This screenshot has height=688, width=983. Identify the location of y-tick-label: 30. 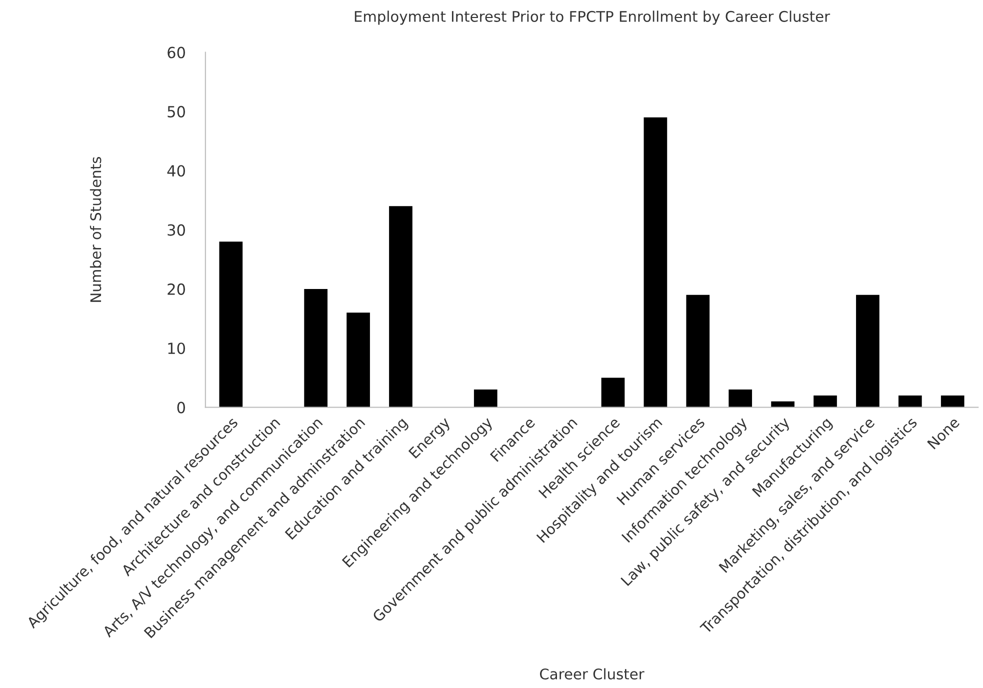
(176, 230).